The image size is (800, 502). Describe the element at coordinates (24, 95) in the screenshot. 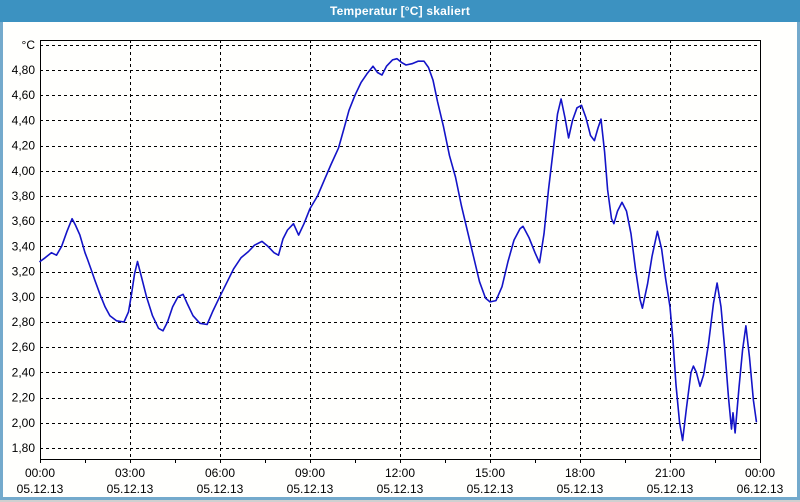

I see `svg-text: 4,60` at that location.